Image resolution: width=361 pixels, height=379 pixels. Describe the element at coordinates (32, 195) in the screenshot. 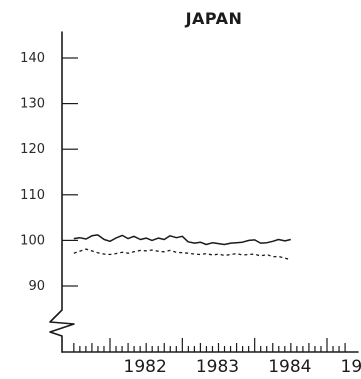

I see `y-tick-label: 110` at that location.